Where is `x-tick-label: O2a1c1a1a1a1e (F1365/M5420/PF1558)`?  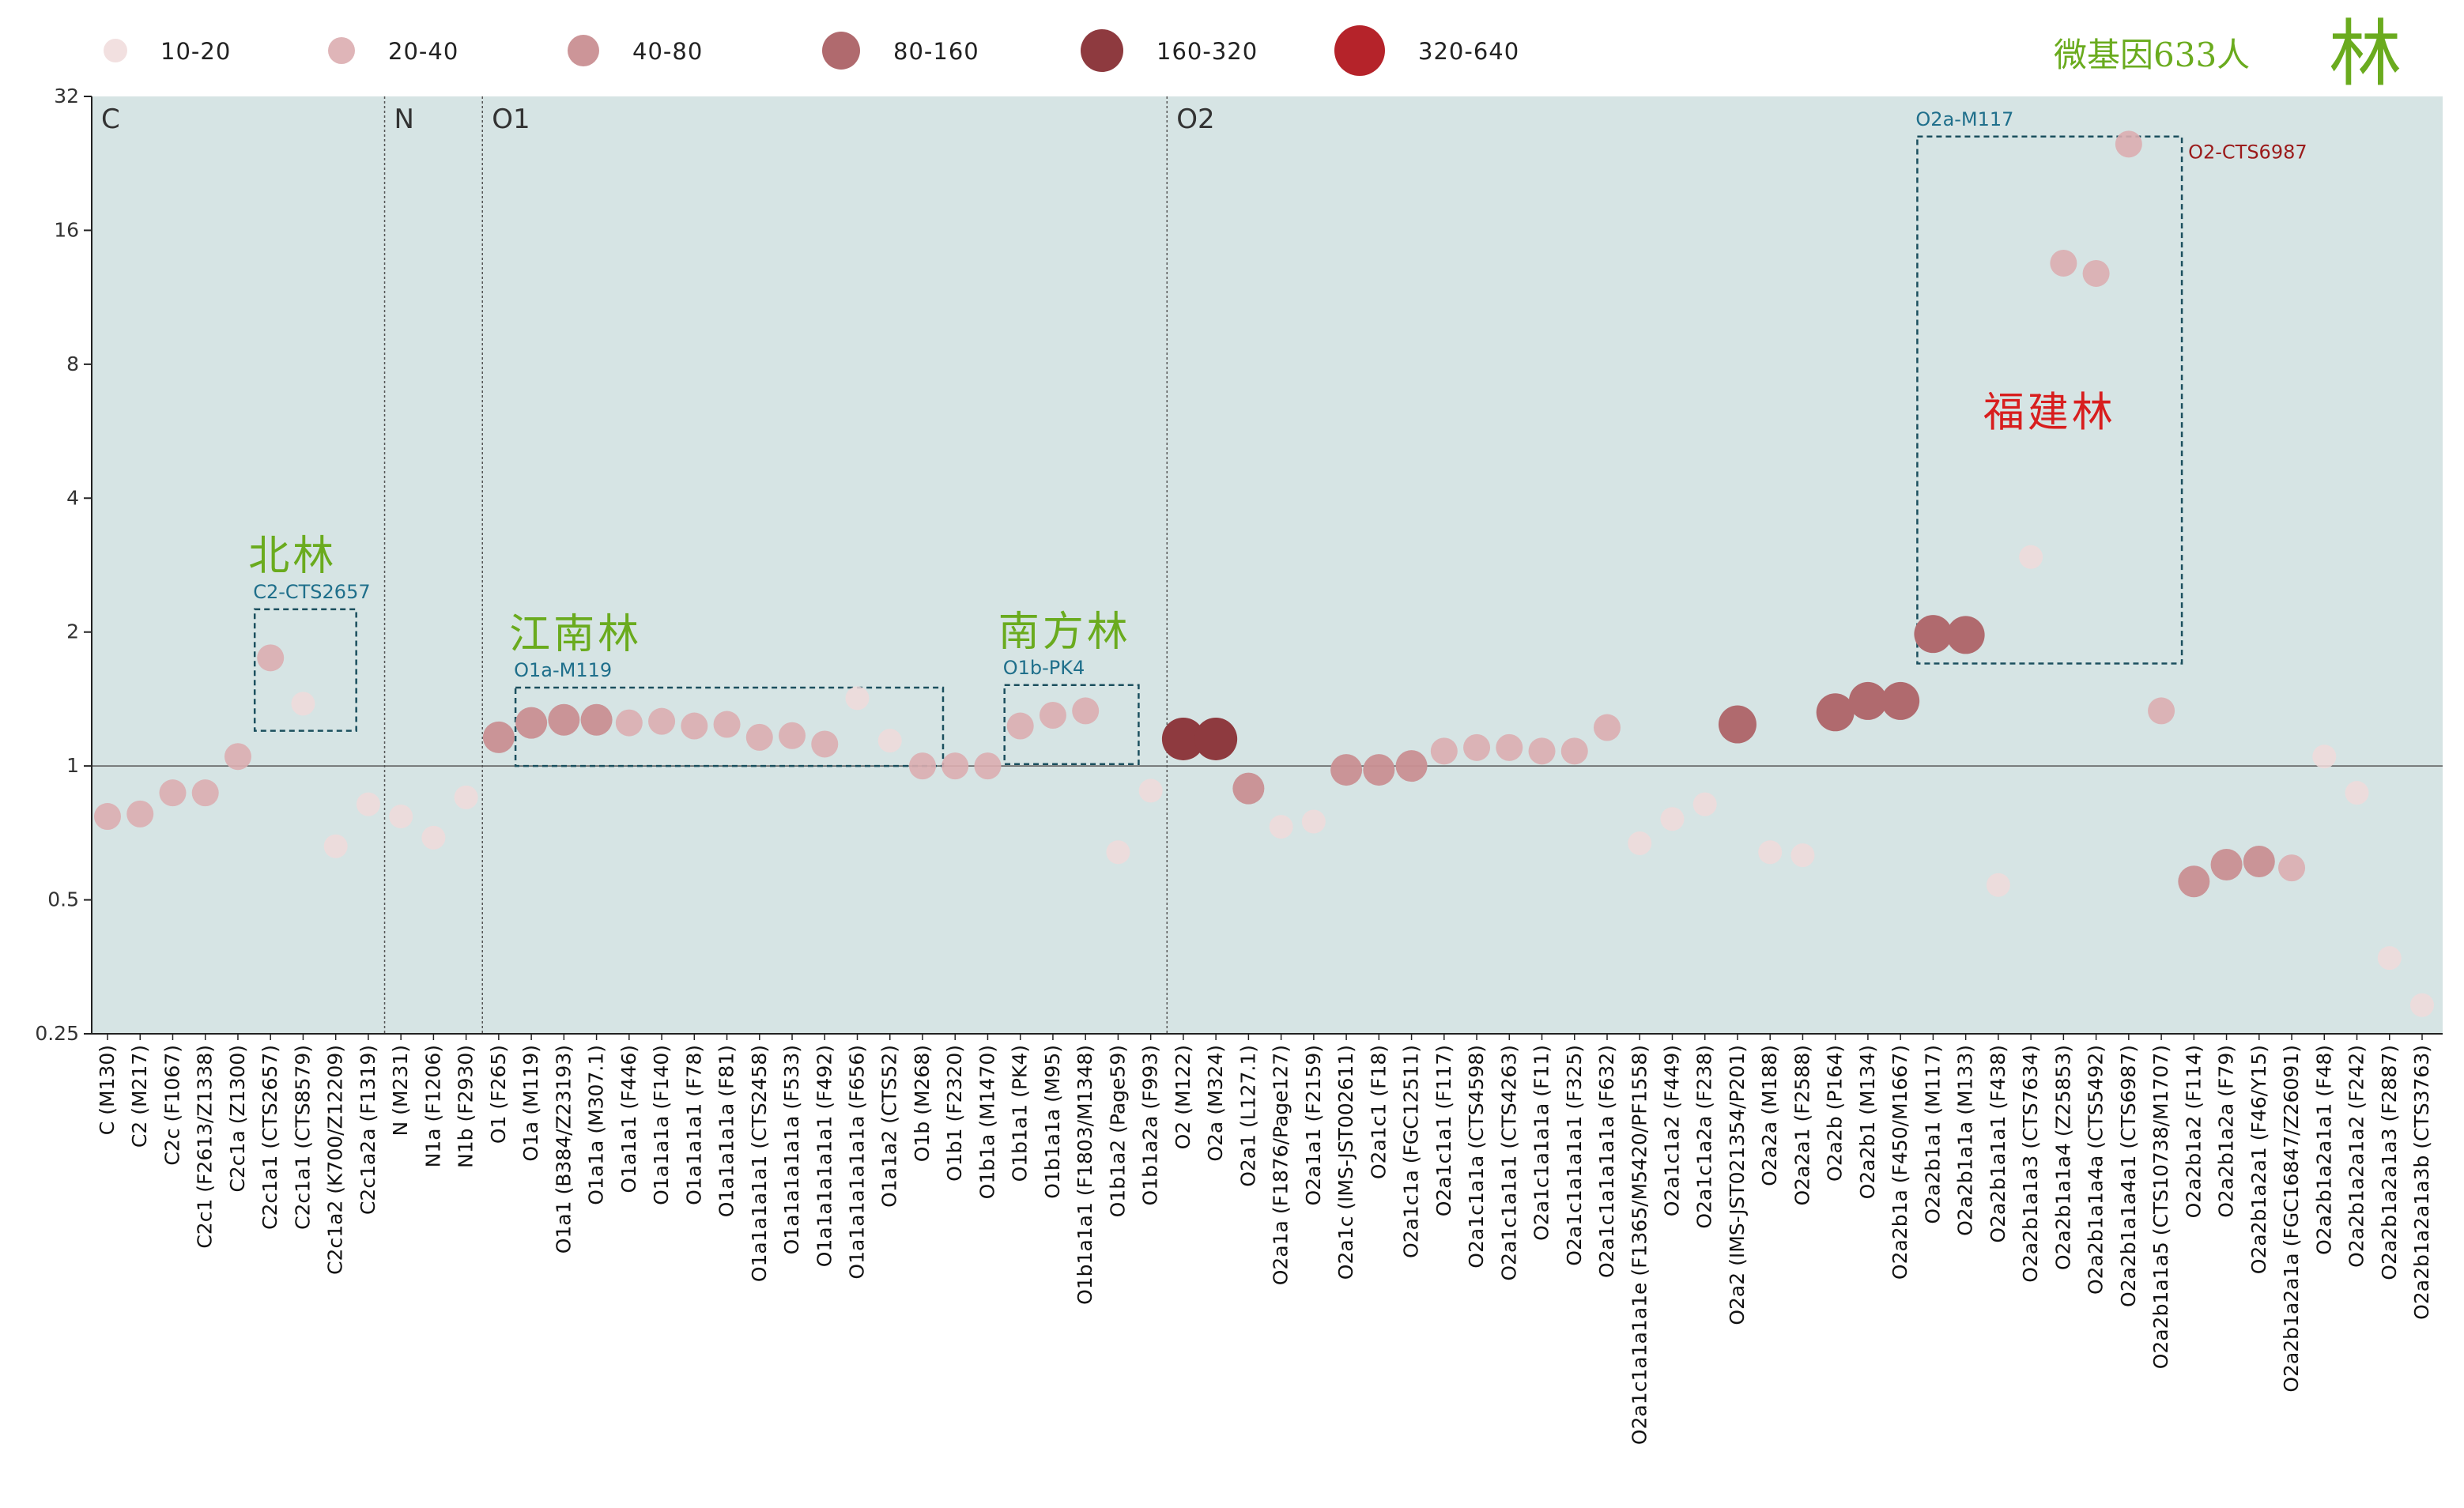
x-tick-label: O2a1c1a1a1a1e (F1365/M5420/PF1558) is located at coordinates (1639, 1245).